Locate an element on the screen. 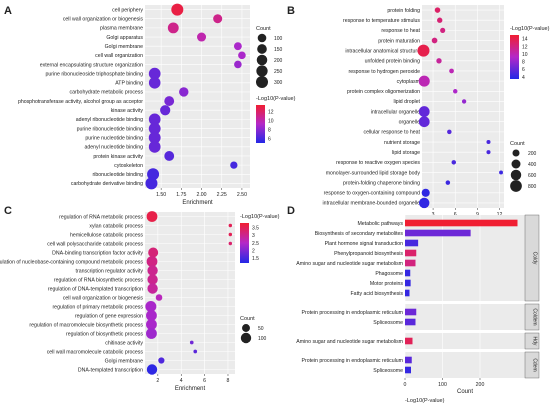 Image resolution: width=550 pixels, height=403 pixels. panel-letter-b: B is located at coordinates (291, 11).